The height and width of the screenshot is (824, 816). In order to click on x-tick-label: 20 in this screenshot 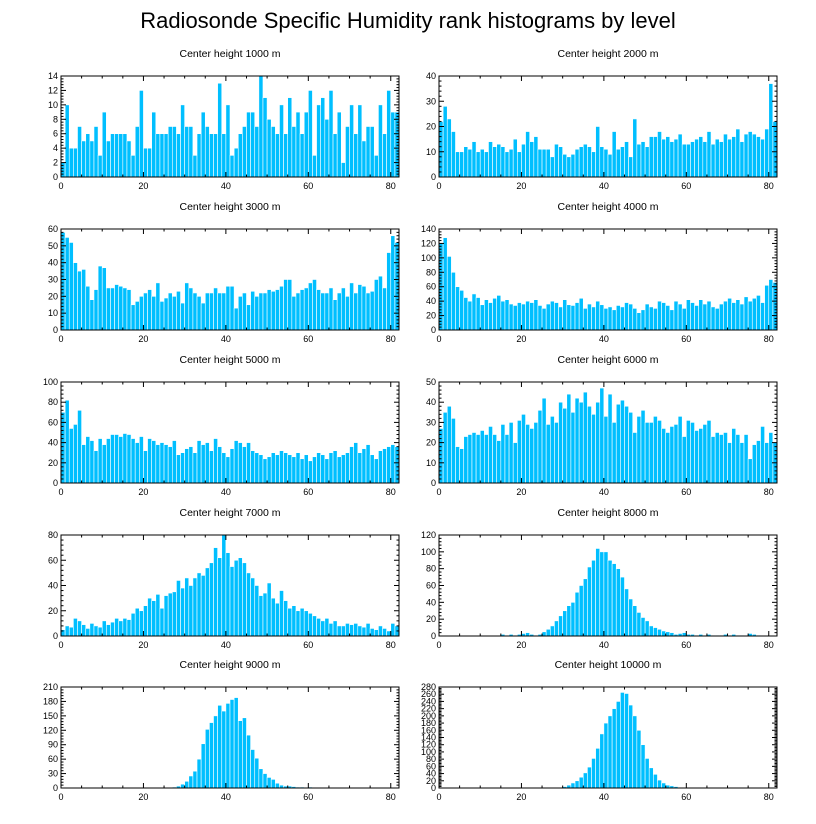, I will do `click(143, 186)`.